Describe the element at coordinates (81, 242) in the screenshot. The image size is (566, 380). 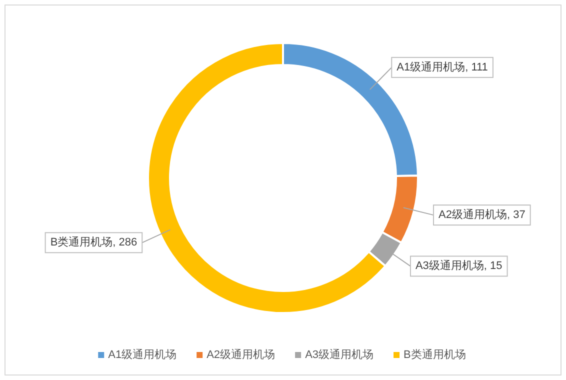
I see `slice-label: B类通用机场` at that location.